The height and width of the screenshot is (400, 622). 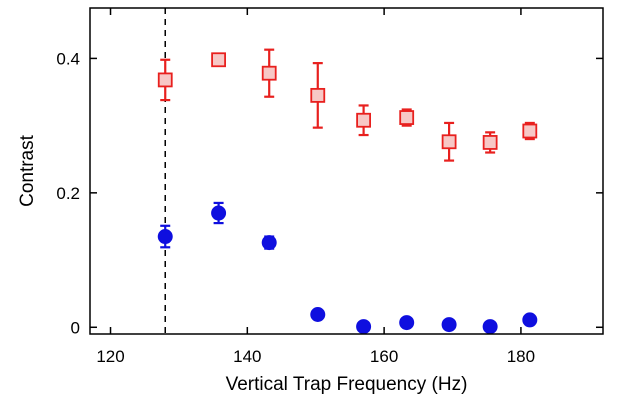 I want to click on x-tick-label: 140, so click(x=247, y=356).